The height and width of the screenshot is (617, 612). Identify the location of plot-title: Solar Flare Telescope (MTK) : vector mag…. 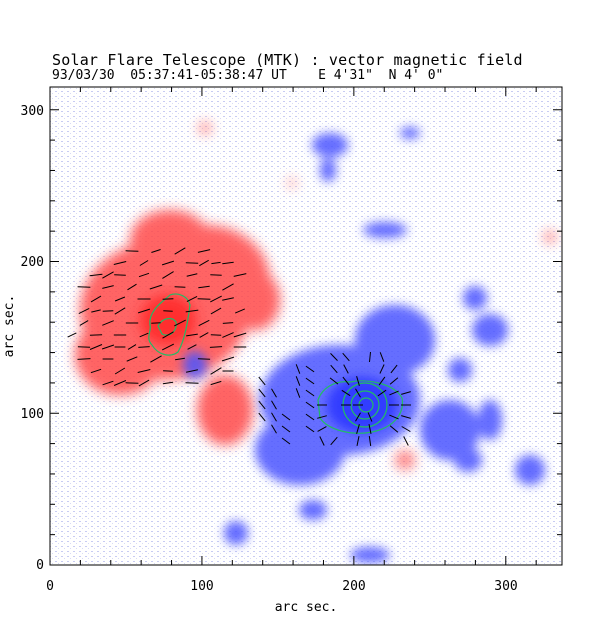
(287, 60).